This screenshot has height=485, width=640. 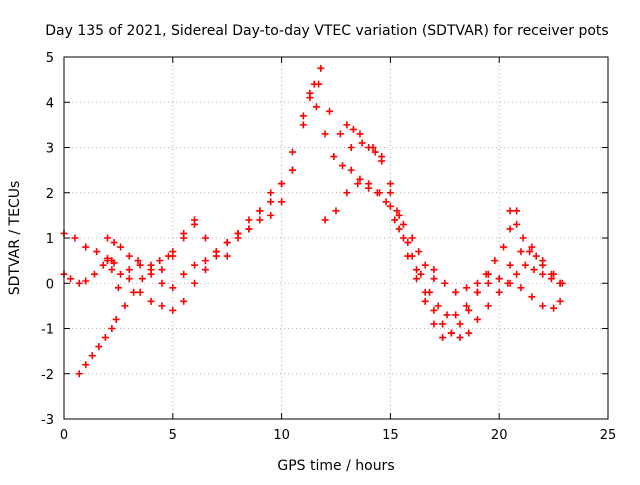 I want to click on y-tick-label: 5, so click(x=50, y=58).